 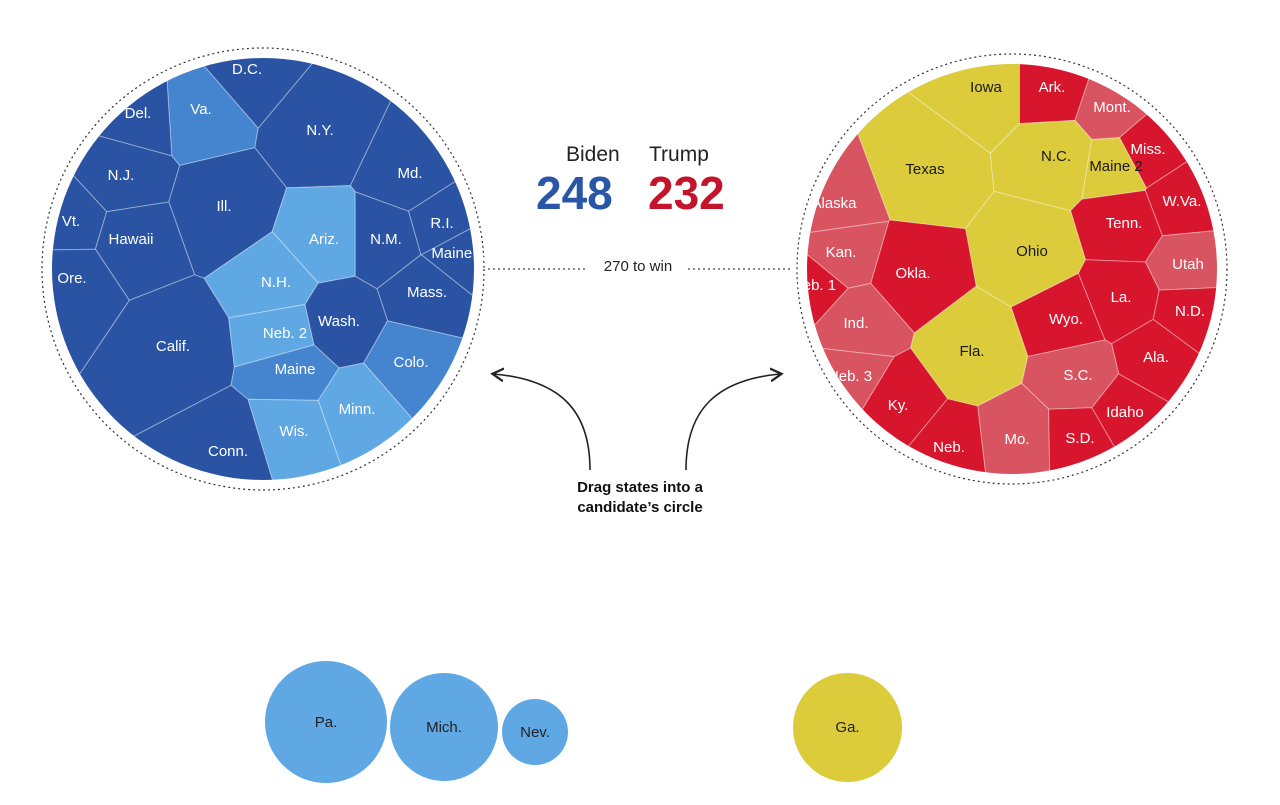 I want to click on unassigned-state-pa: Pa., so click(x=326, y=722).